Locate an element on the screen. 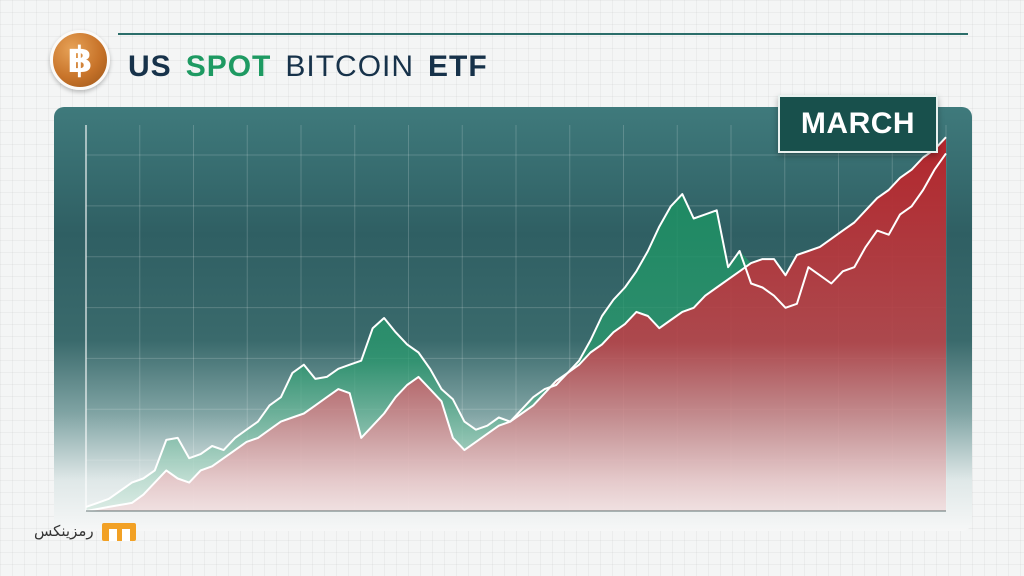  callout-label: MARCH is located at coordinates (858, 123).